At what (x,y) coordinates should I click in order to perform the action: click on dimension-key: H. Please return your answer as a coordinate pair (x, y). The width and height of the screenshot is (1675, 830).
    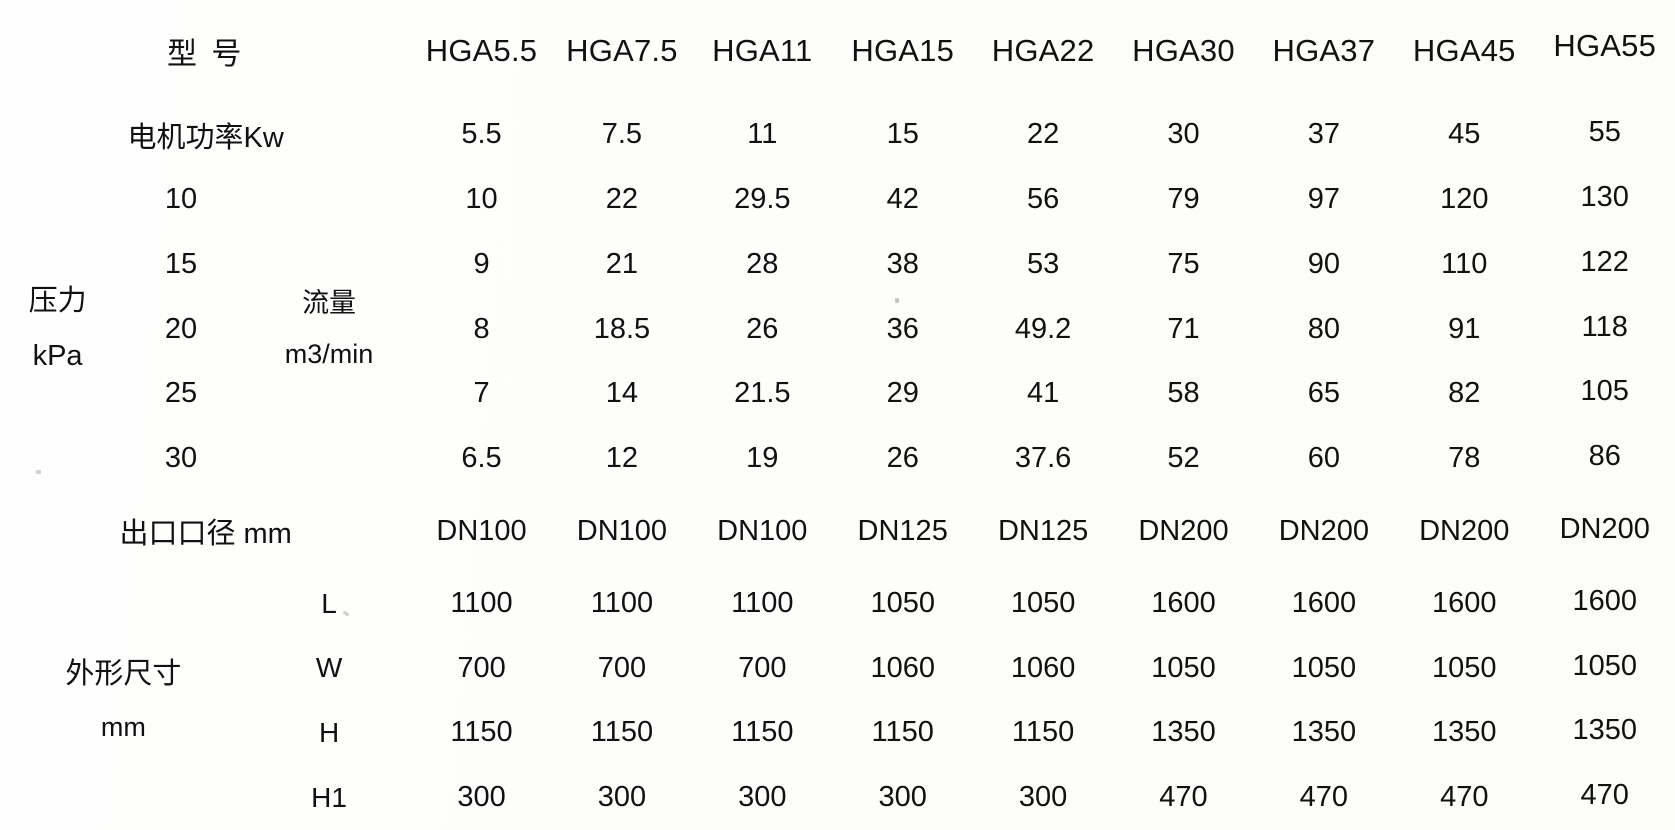
    Looking at the image, I should click on (329, 733).